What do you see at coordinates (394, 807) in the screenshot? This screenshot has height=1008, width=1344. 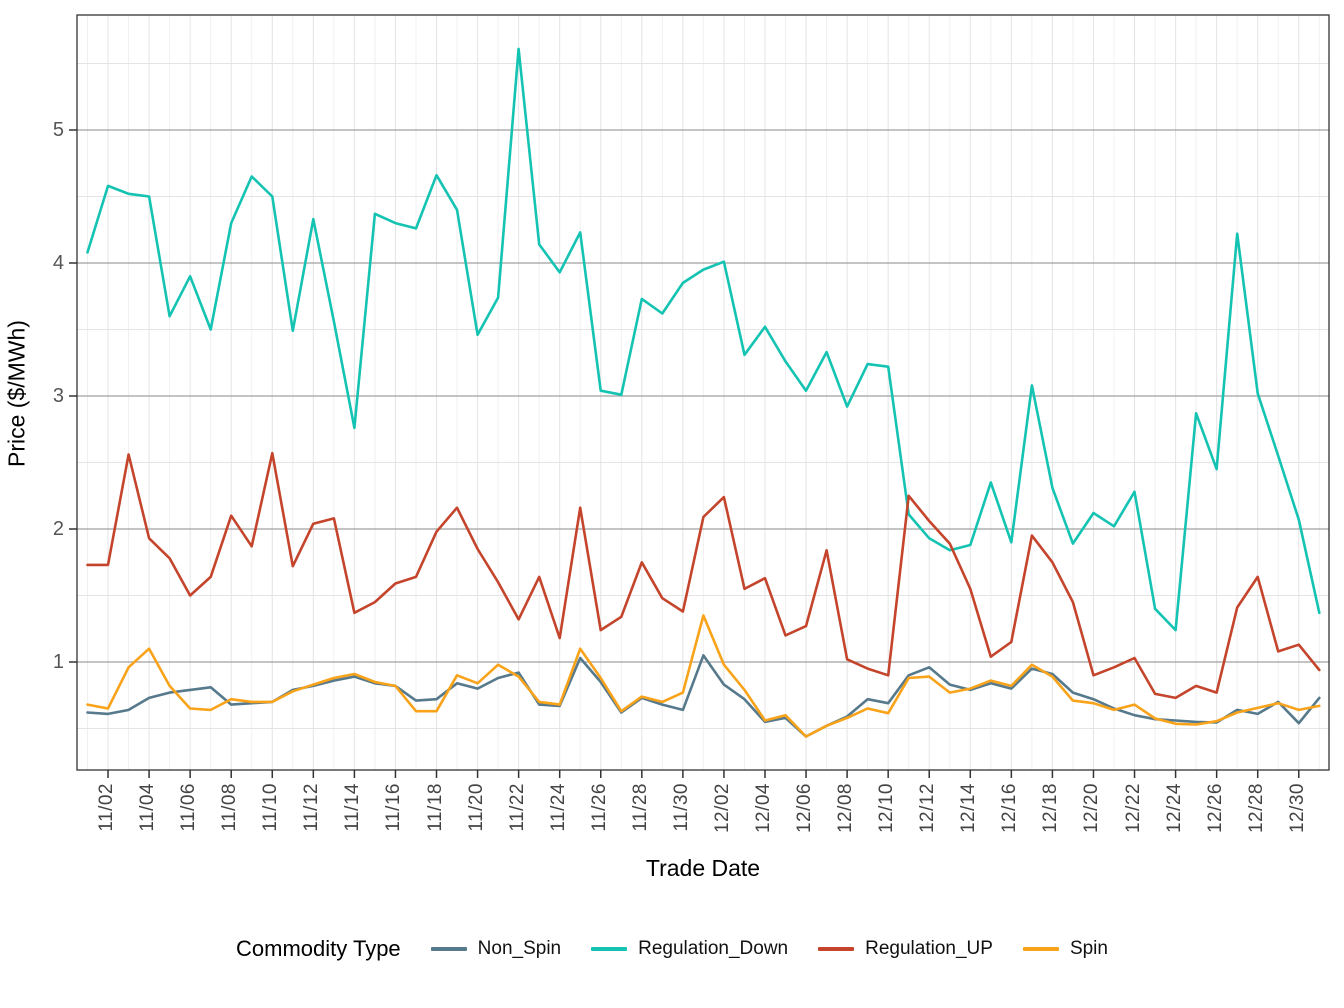 I see `x-tick-label: 11/16` at bounding box center [394, 807].